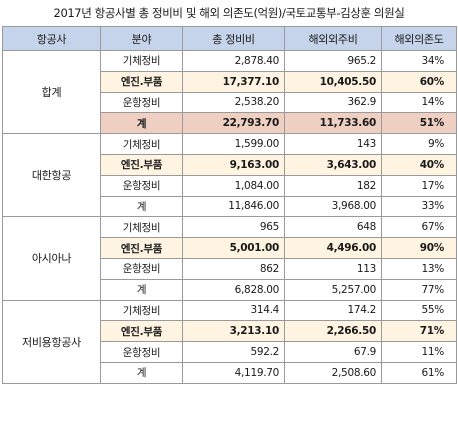 The image size is (458, 437). I want to click on header-overseas-cost: 해외외주비, so click(333, 38).